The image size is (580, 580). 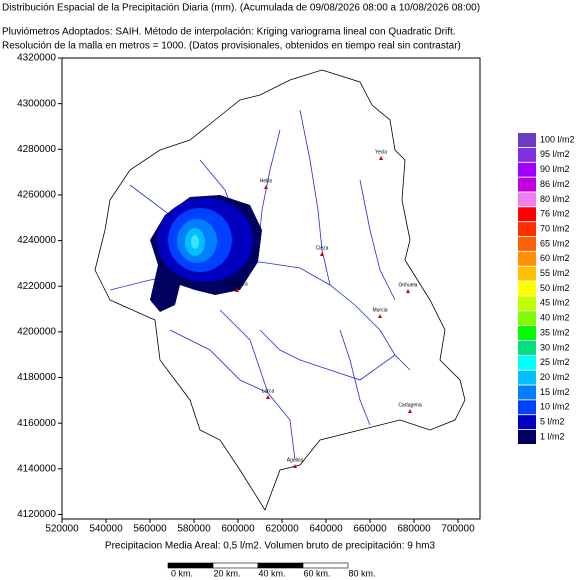 What do you see at coordinates (555, 362) in the screenshot?
I see `legend-label: 25 l/m2` at bounding box center [555, 362].